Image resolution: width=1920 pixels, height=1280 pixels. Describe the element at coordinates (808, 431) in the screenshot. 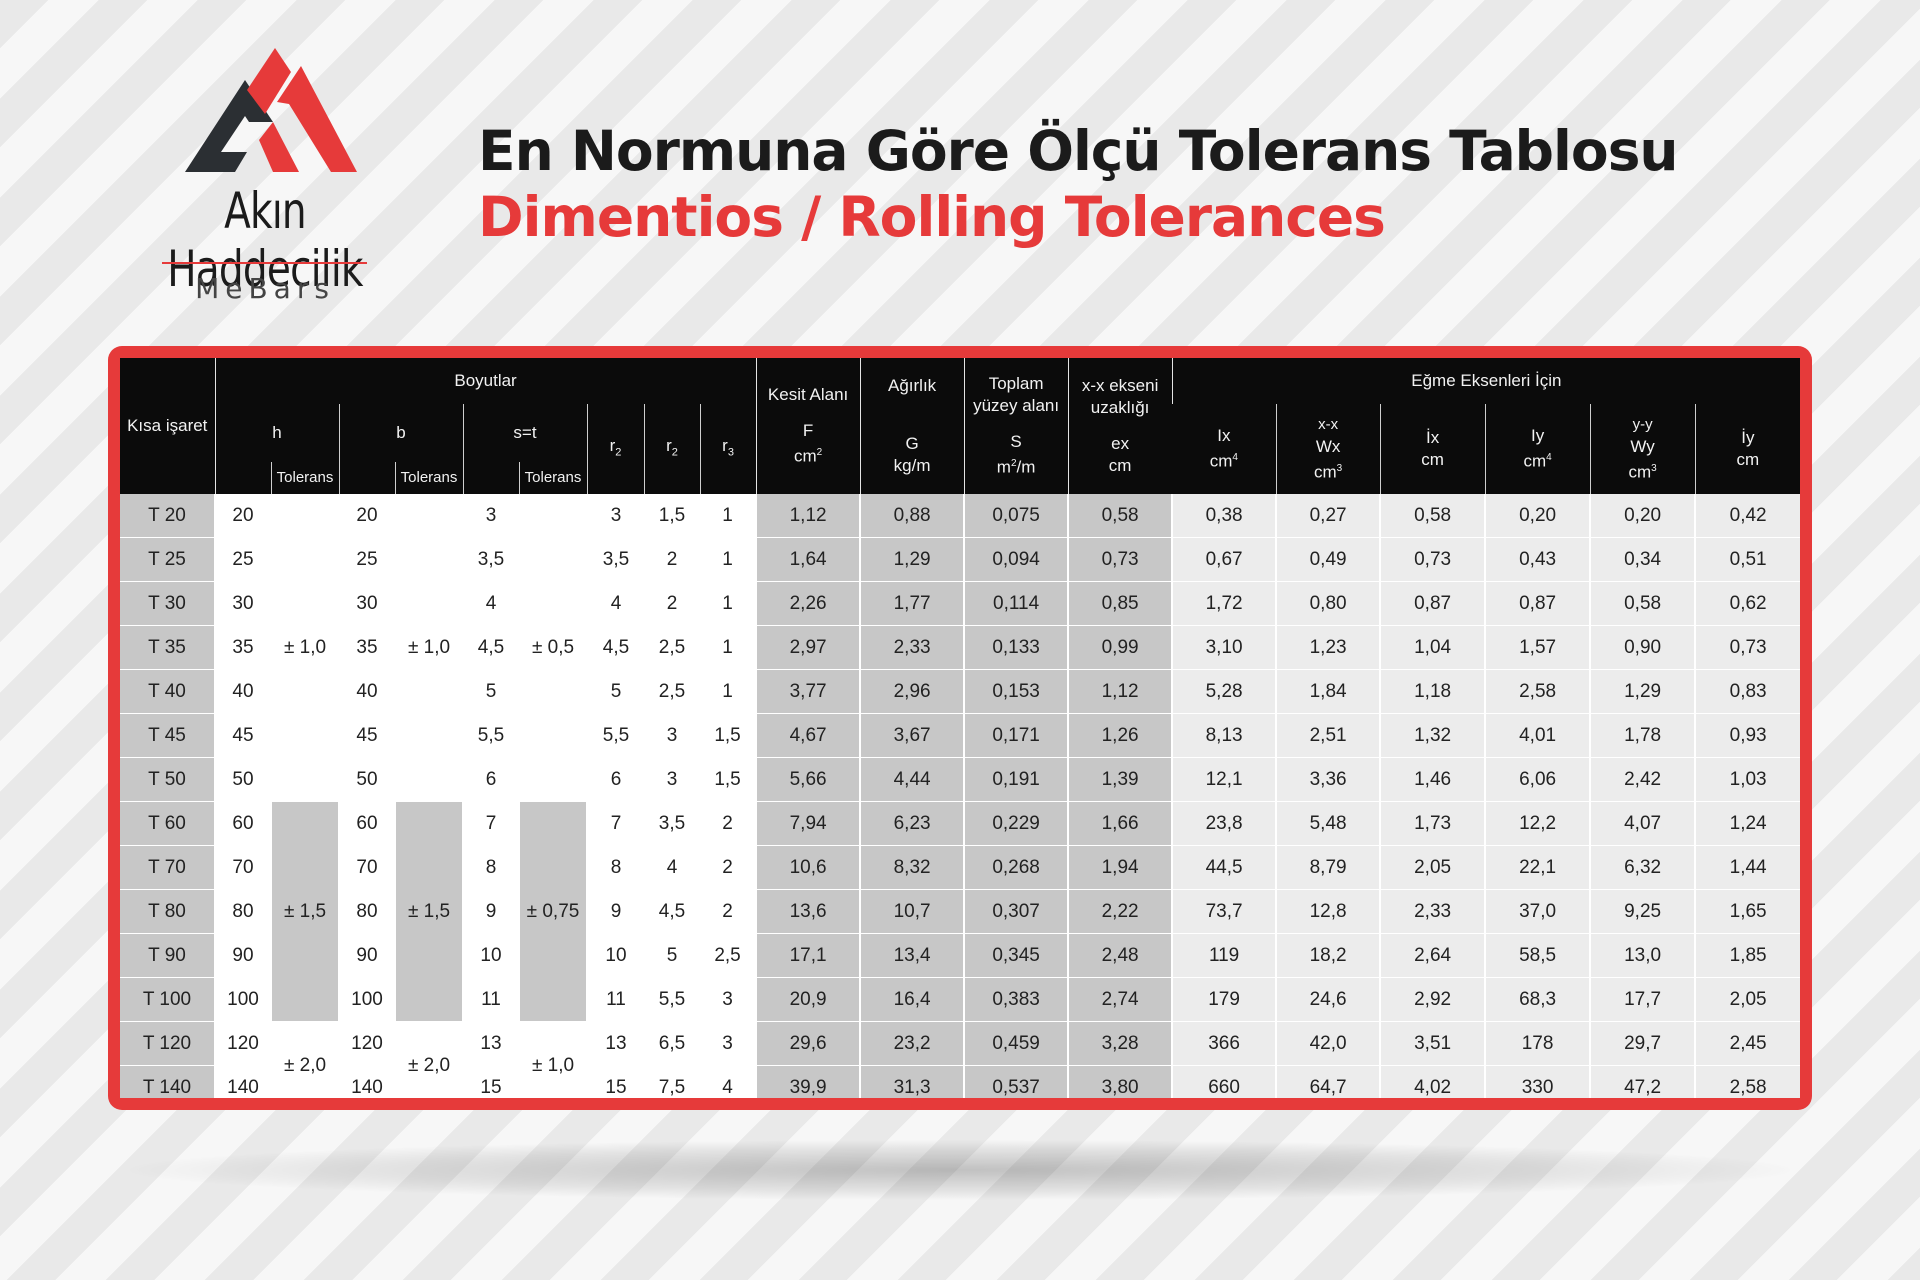

I see `header-F: F` at that location.